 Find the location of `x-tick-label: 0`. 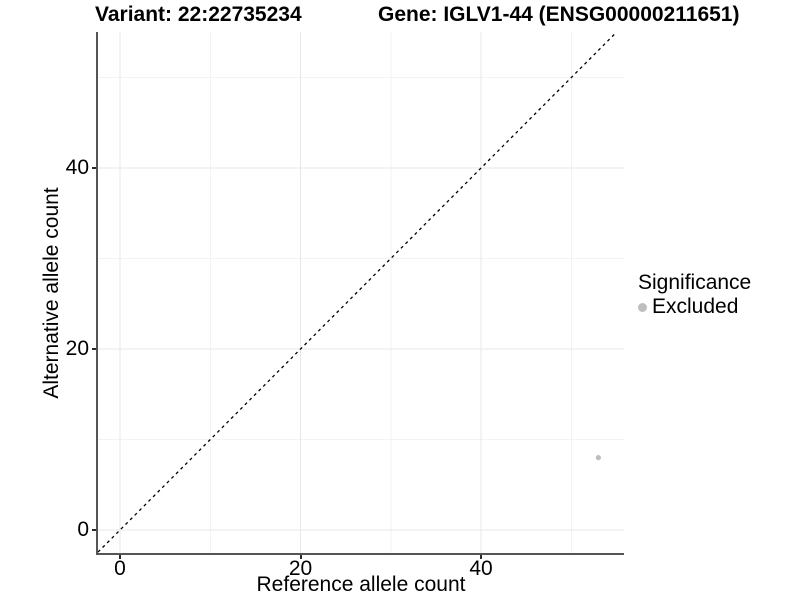

x-tick-label: 0 is located at coordinates (120, 568).